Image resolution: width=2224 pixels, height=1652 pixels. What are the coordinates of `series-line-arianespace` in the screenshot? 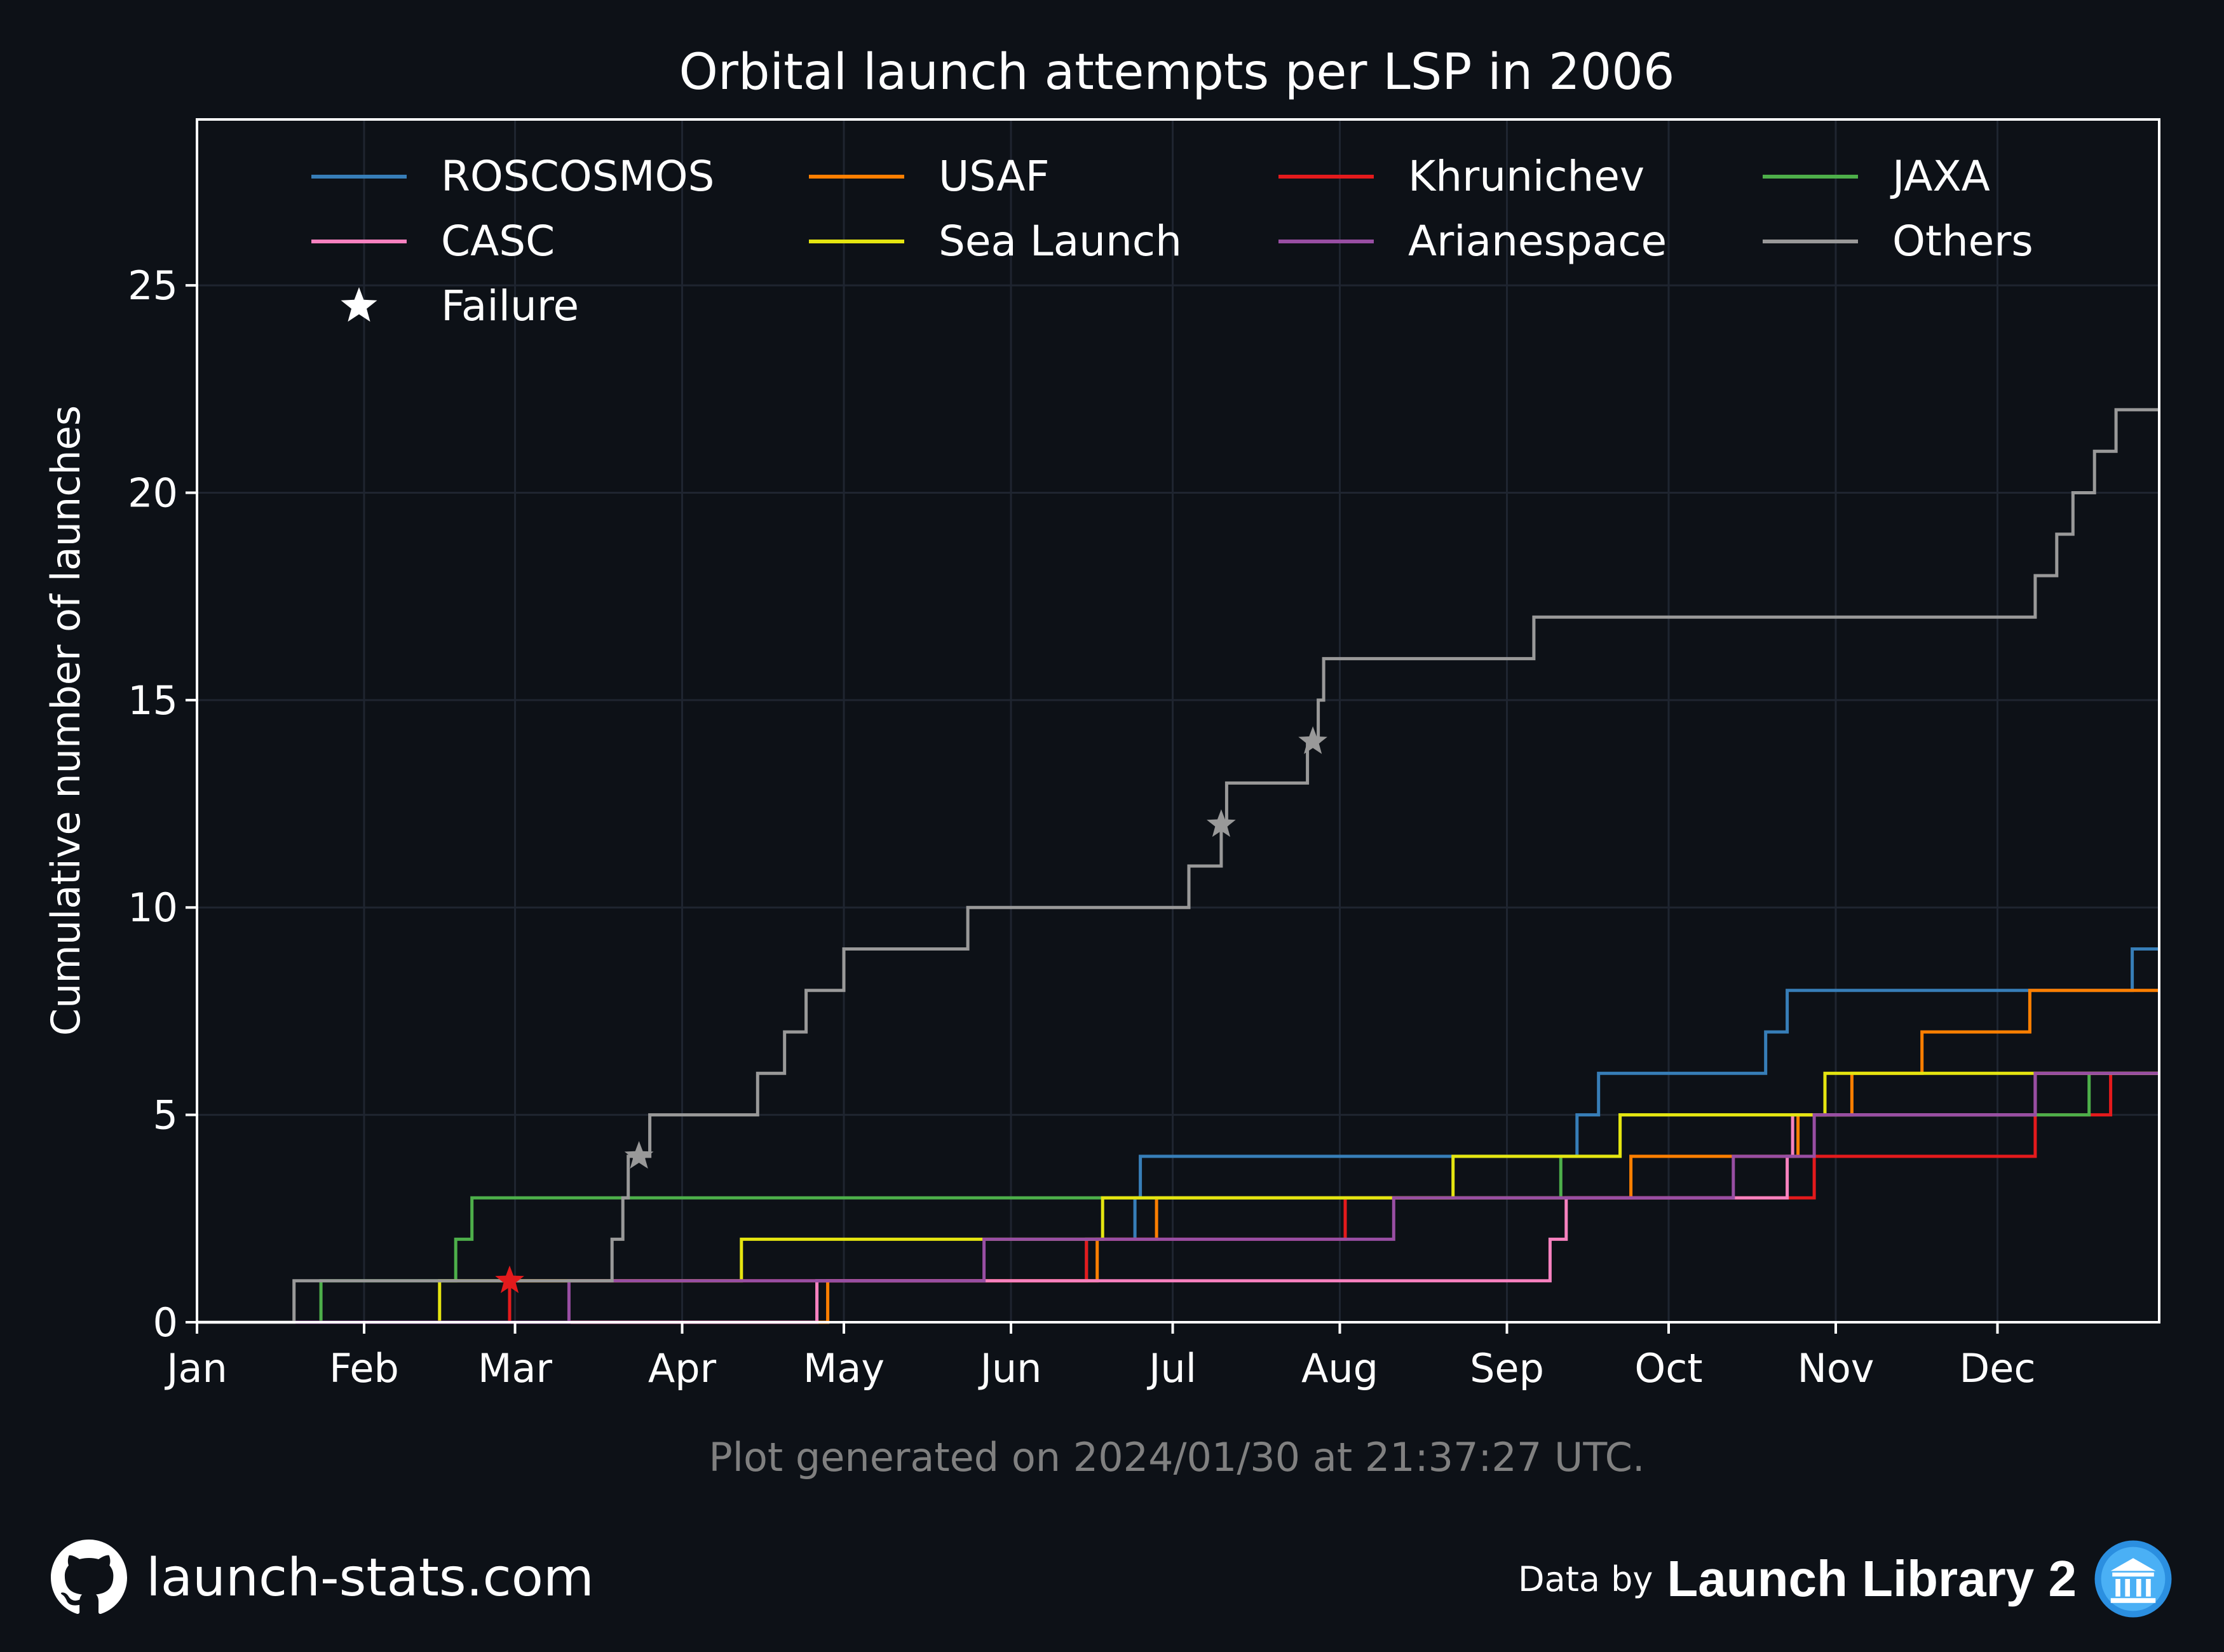 It's located at (1178, 1197).